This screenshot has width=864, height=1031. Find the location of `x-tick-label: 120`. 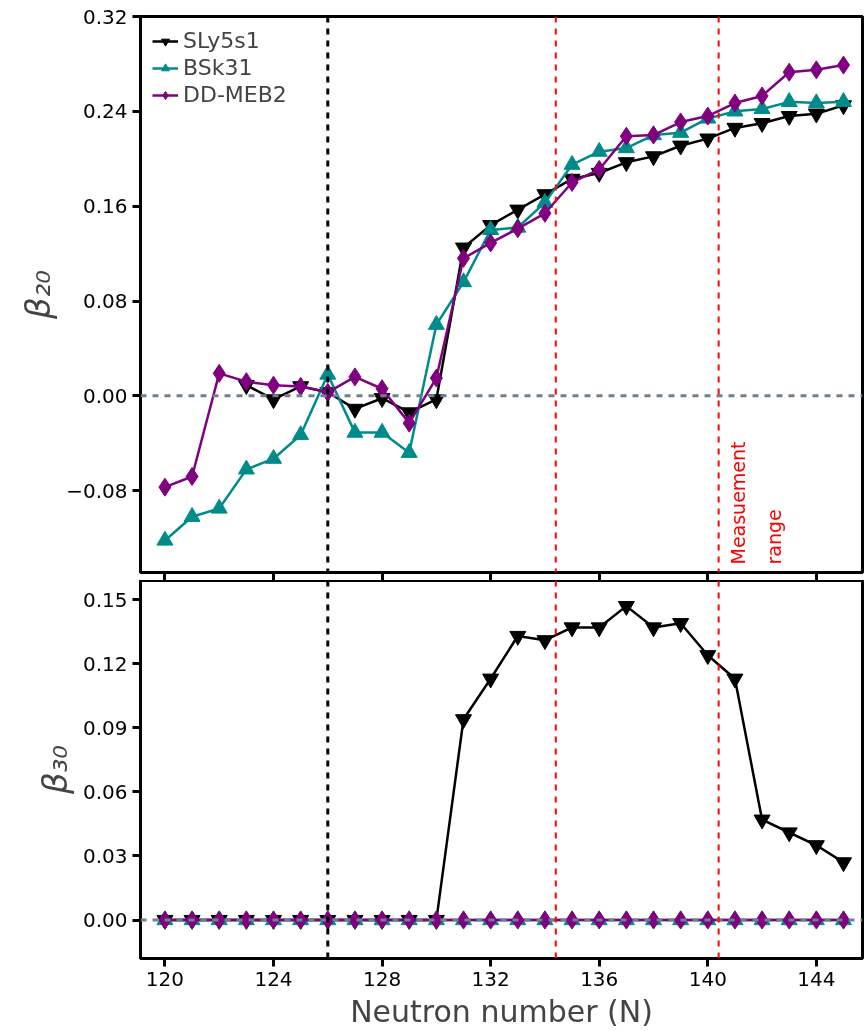

x-tick-label: 120 is located at coordinates (165, 978).